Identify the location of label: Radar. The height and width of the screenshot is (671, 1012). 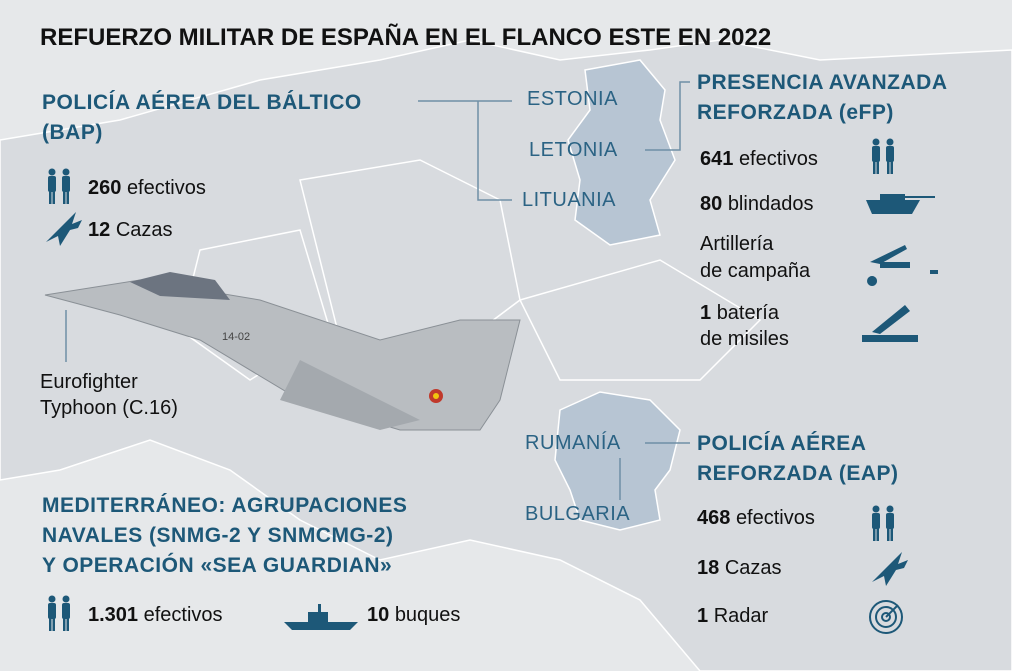
(741, 616).